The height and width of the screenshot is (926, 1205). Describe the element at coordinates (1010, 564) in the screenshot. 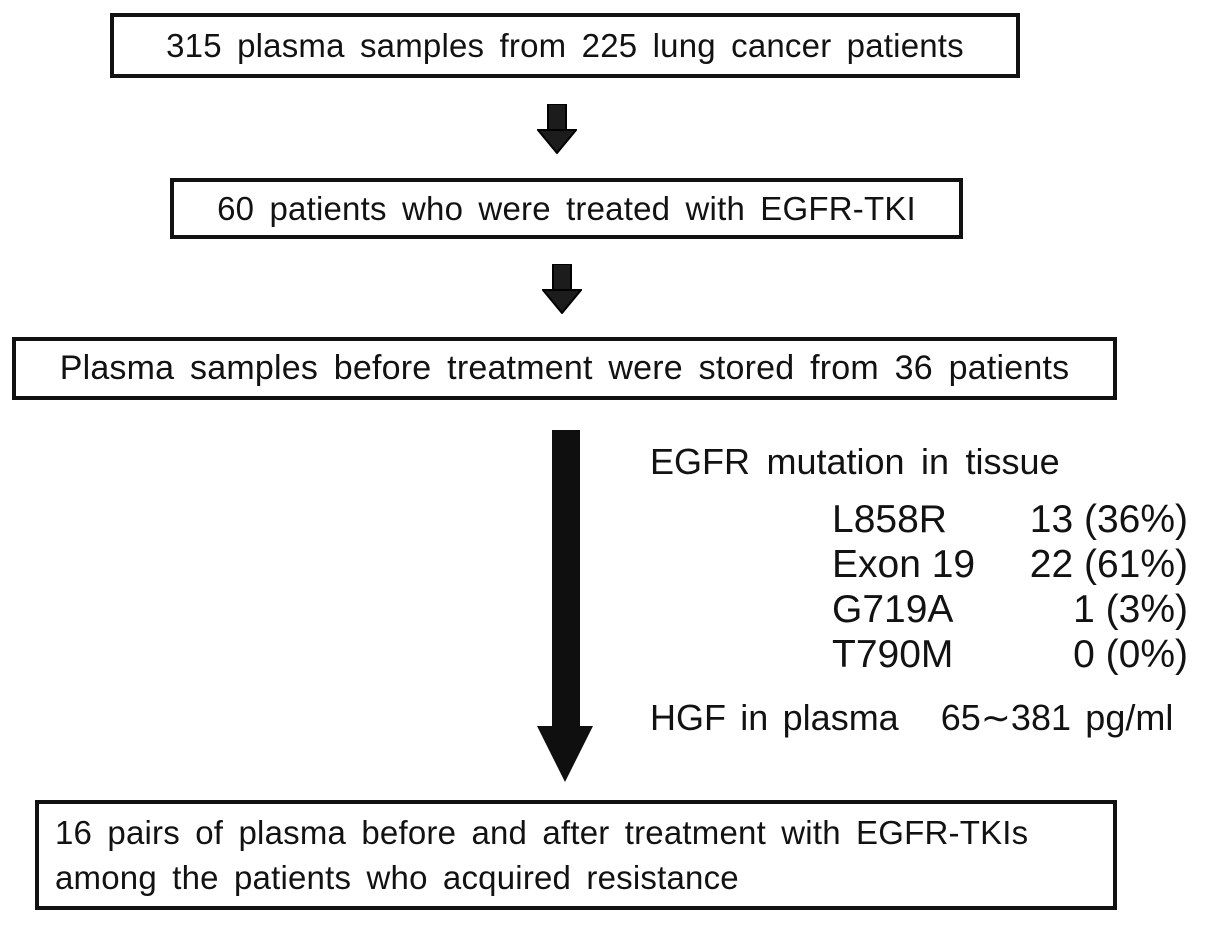

I see `mutation-row-exon19: Exon 19 22 (61%)` at that location.